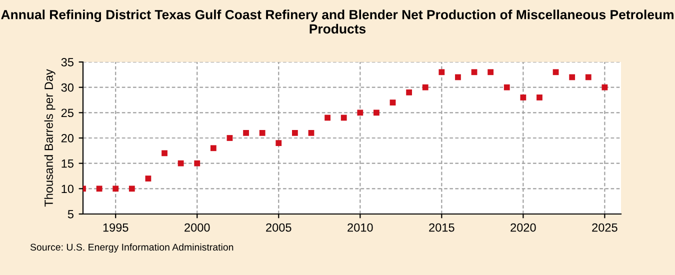  Describe the element at coordinates (197, 227) in the screenshot. I see `x-tick-label: 2000` at that location.